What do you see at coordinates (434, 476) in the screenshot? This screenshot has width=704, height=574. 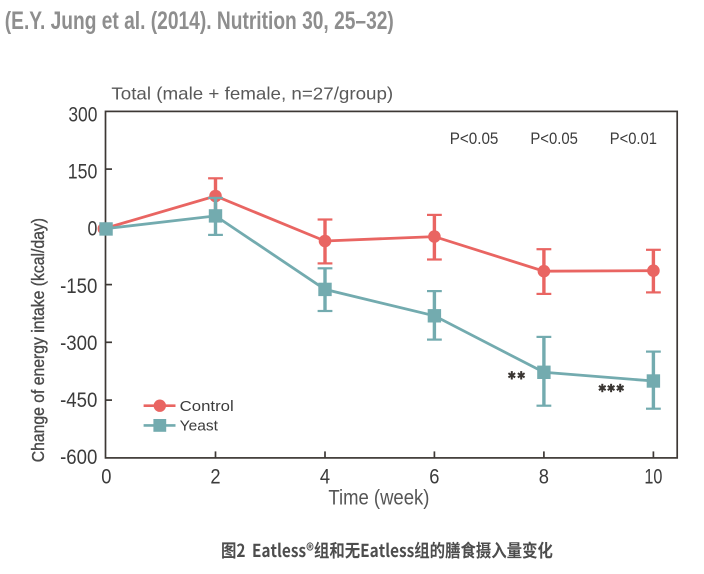 I see `svg-text: 6` at bounding box center [434, 476].